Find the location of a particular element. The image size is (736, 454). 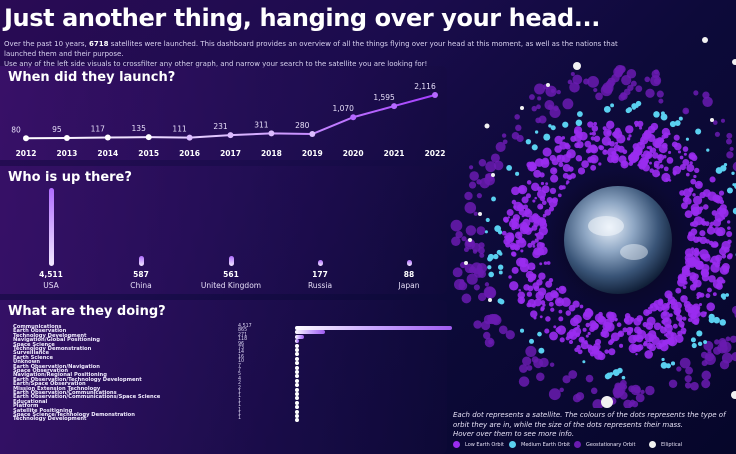

purpose-row: Earth/Space Observation 2 is located at coordinates (228, 384).